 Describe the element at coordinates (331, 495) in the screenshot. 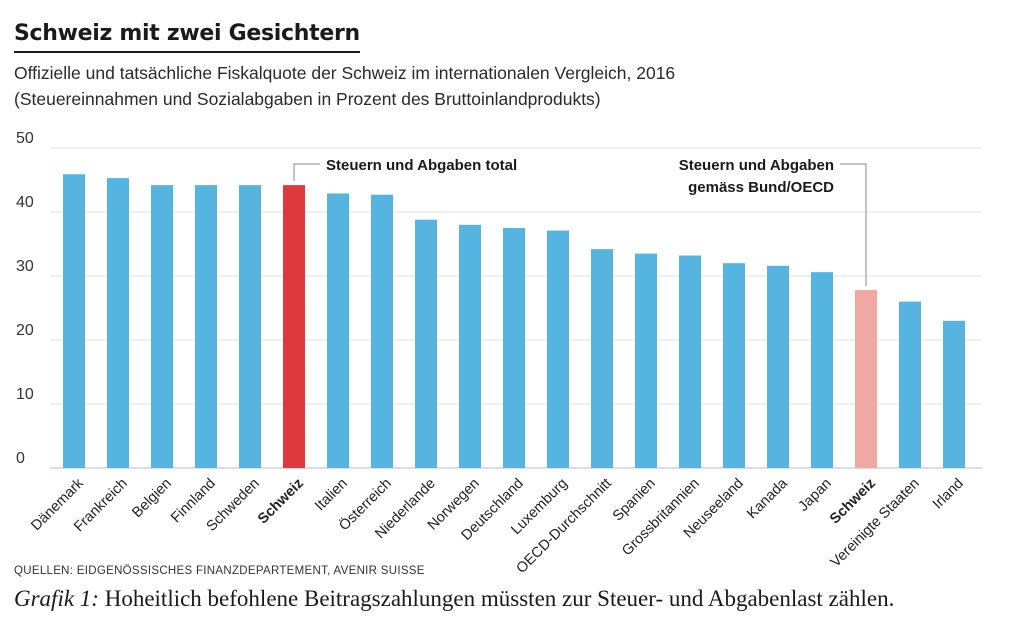

I see `x-tick-label: Italien` at that location.